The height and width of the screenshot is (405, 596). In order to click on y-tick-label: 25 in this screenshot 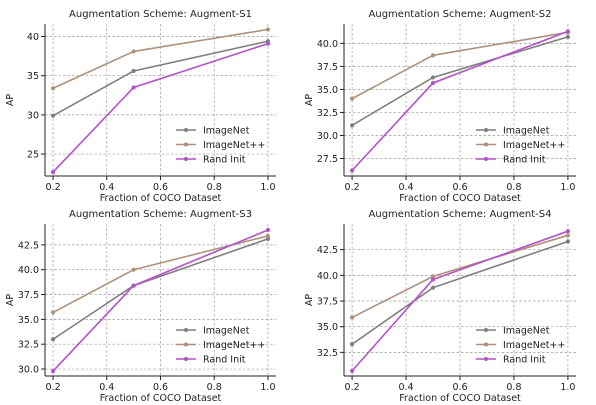, I will do `click(33, 155)`.